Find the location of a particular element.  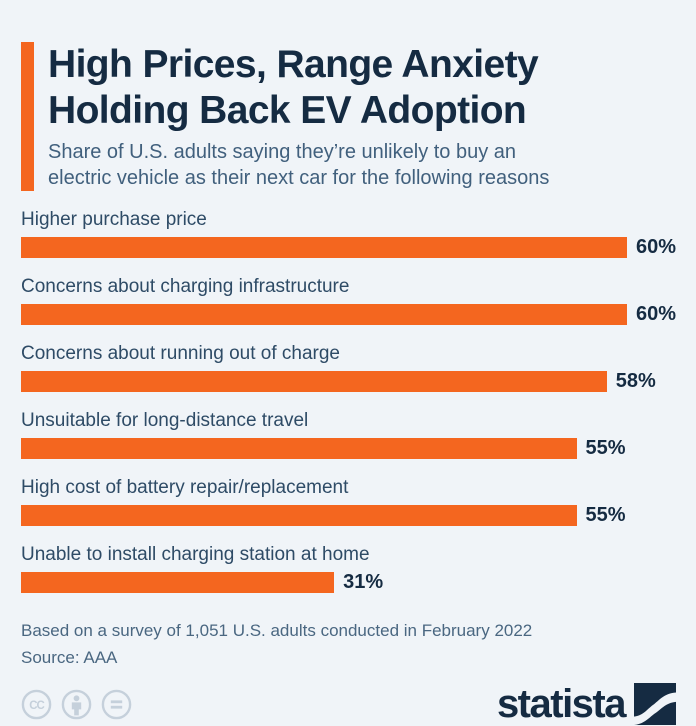

bottom-row: CC statista is located at coordinates (348, 704).